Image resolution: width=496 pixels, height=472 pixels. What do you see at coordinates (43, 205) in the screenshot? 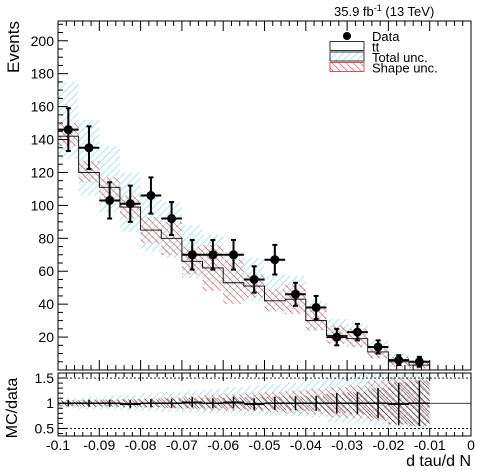
I see `y-tick-label: 100` at bounding box center [43, 205].